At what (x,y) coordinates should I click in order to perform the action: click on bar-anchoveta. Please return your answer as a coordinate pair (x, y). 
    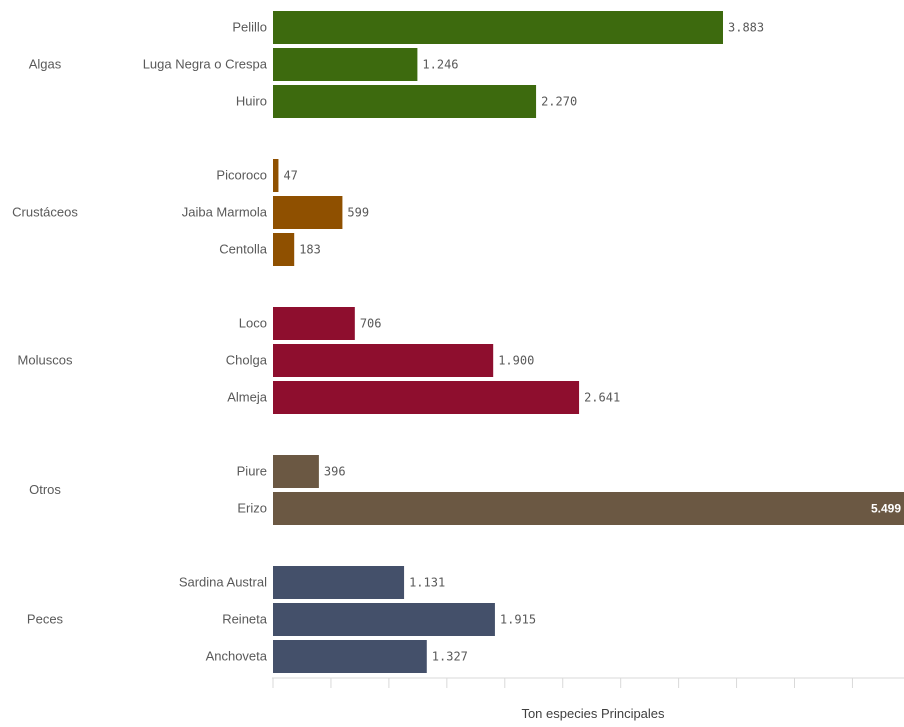
    Looking at the image, I should click on (350, 656).